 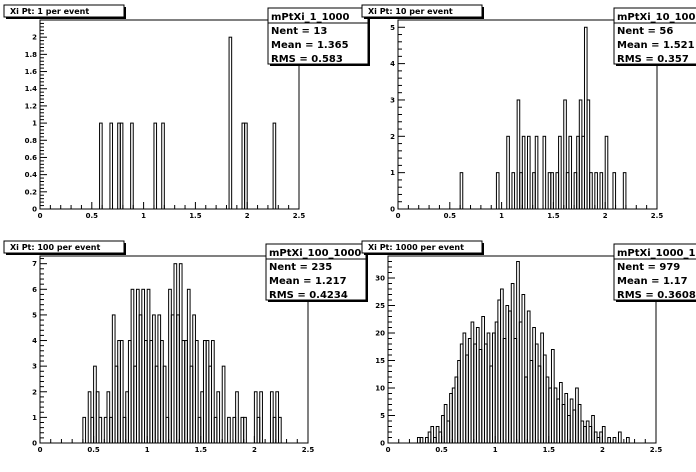 What do you see at coordinates (34, 264) in the screenshot?
I see `y-tick-label: 7` at bounding box center [34, 264].